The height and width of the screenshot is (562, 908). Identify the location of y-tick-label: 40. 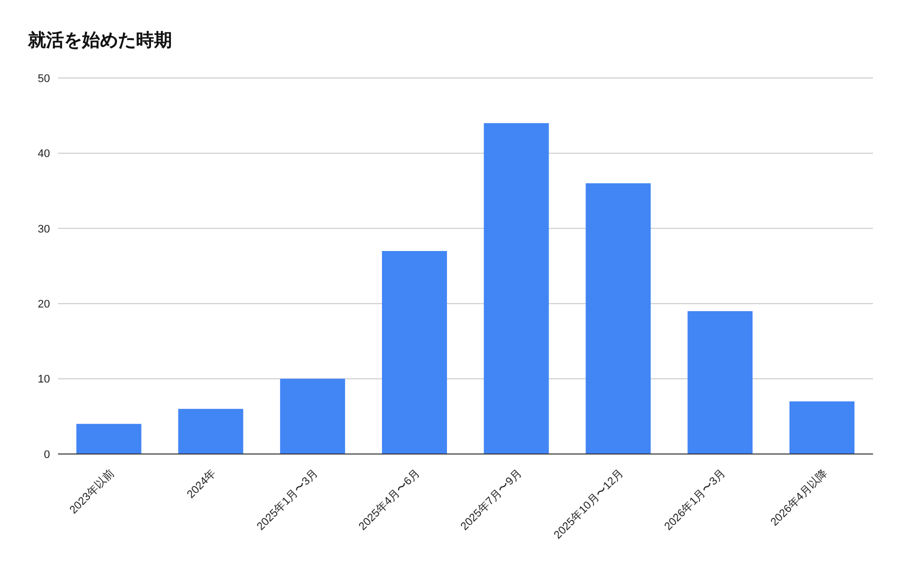
(44, 154).